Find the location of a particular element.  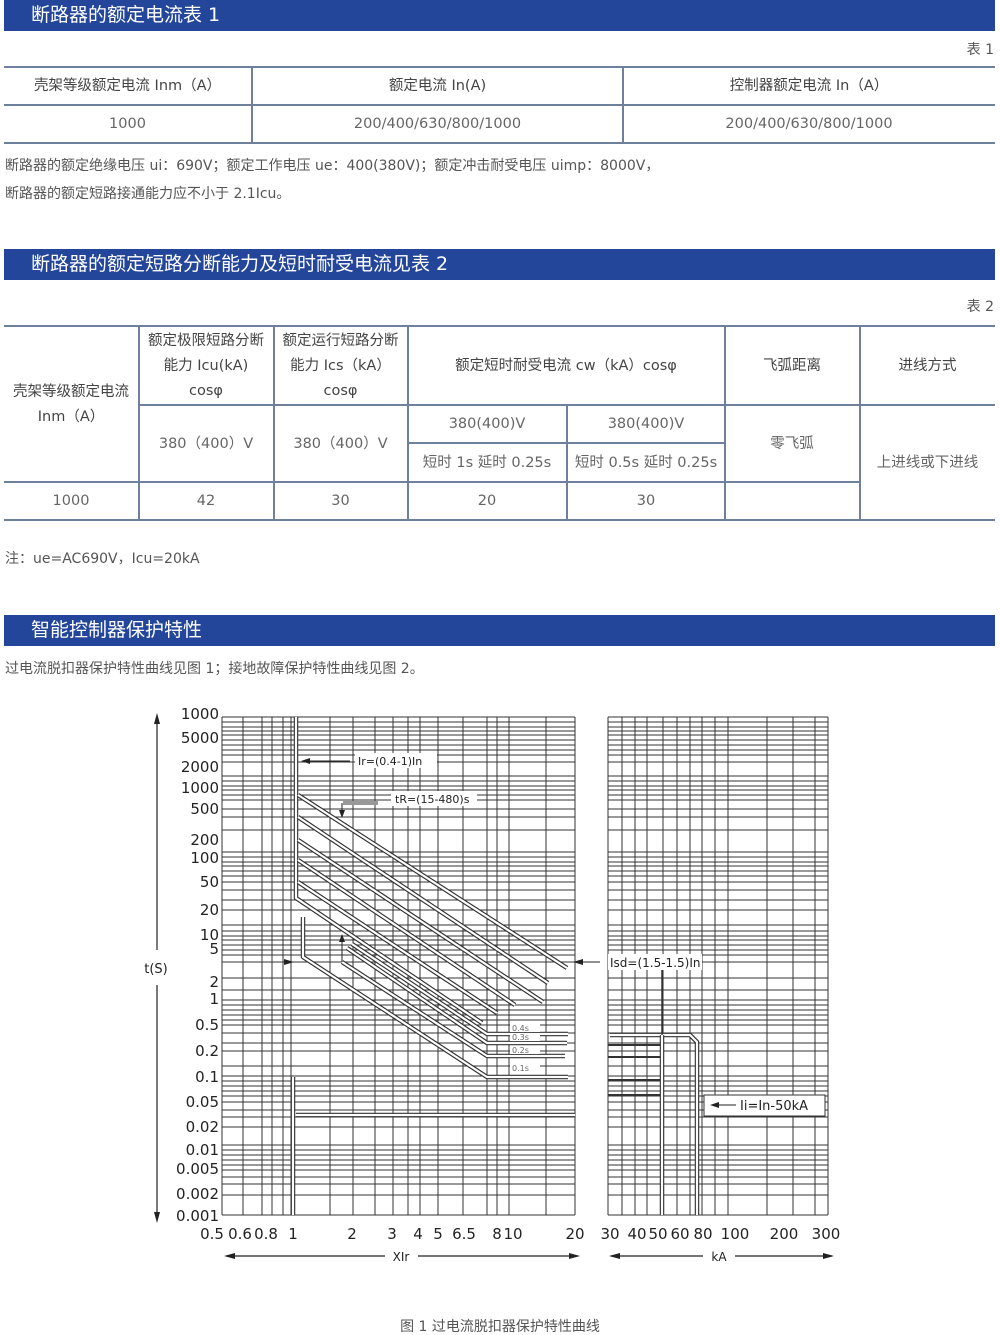

header-icw: 额定短时耐受电流 cw（kA）cosφ is located at coordinates (566, 365).